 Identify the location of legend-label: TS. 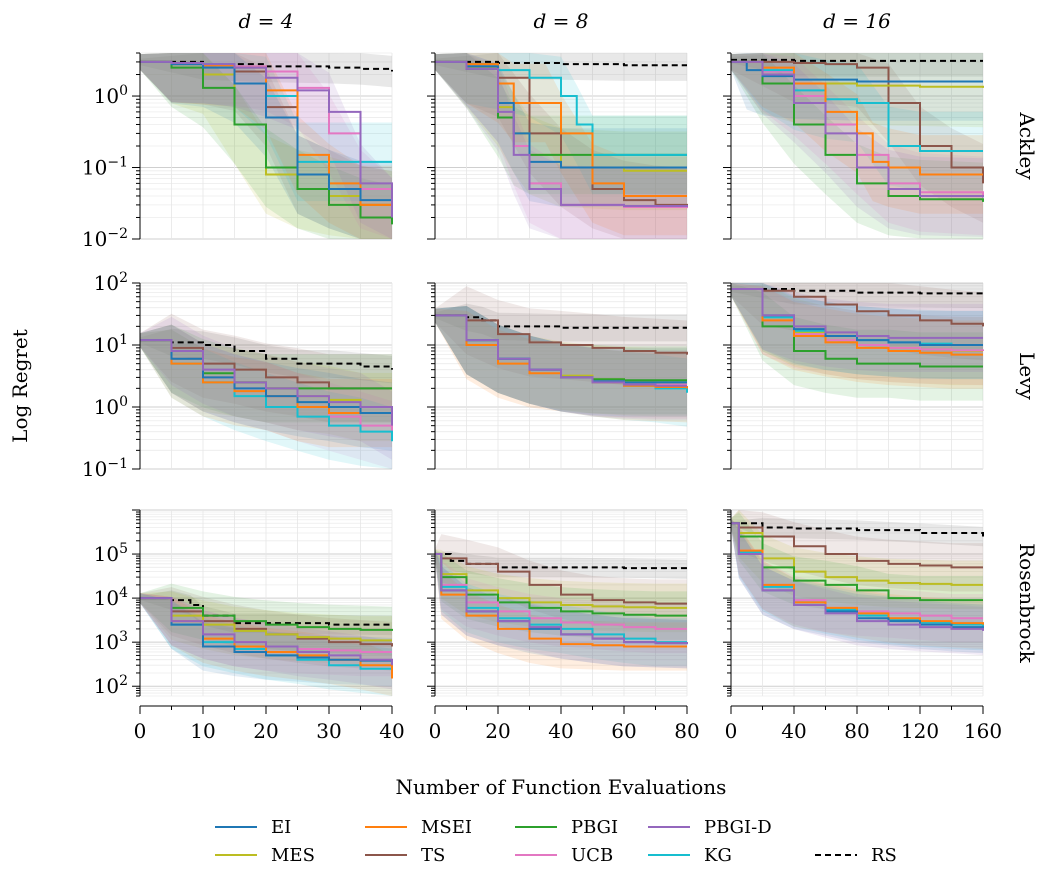
(433, 855).